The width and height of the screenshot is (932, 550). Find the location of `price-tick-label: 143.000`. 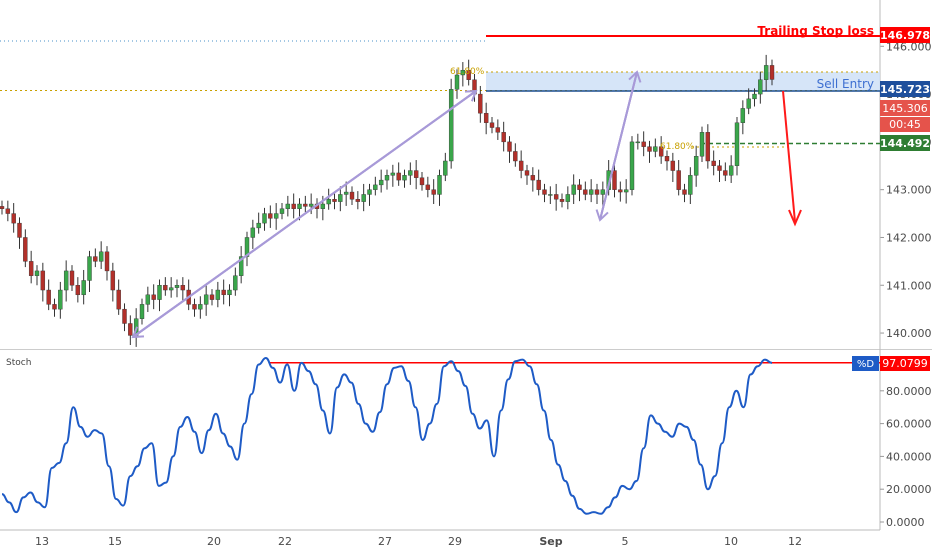

price-tick-label: 143.000 is located at coordinates (909, 190).